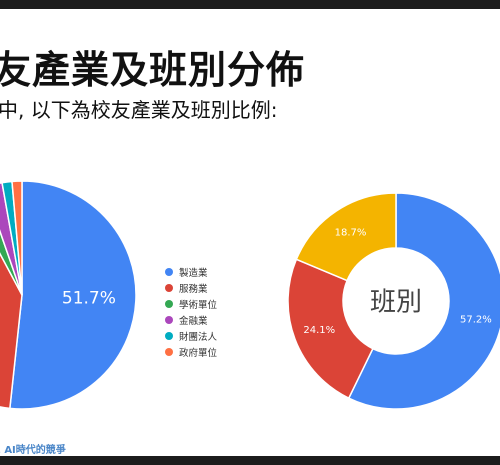 This screenshot has height=465, width=500. What do you see at coordinates (153, 70) in the screenshot?
I see `slide-title: 友產業及班別分佈` at bounding box center [153, 70].